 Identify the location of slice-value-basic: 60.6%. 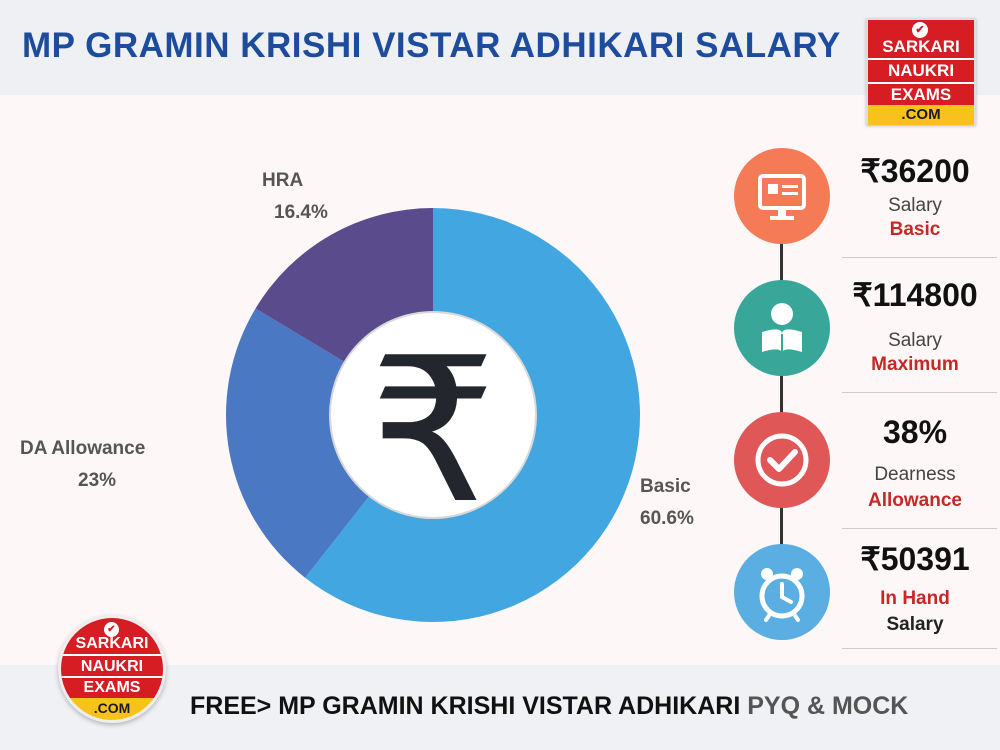
(667, 518).